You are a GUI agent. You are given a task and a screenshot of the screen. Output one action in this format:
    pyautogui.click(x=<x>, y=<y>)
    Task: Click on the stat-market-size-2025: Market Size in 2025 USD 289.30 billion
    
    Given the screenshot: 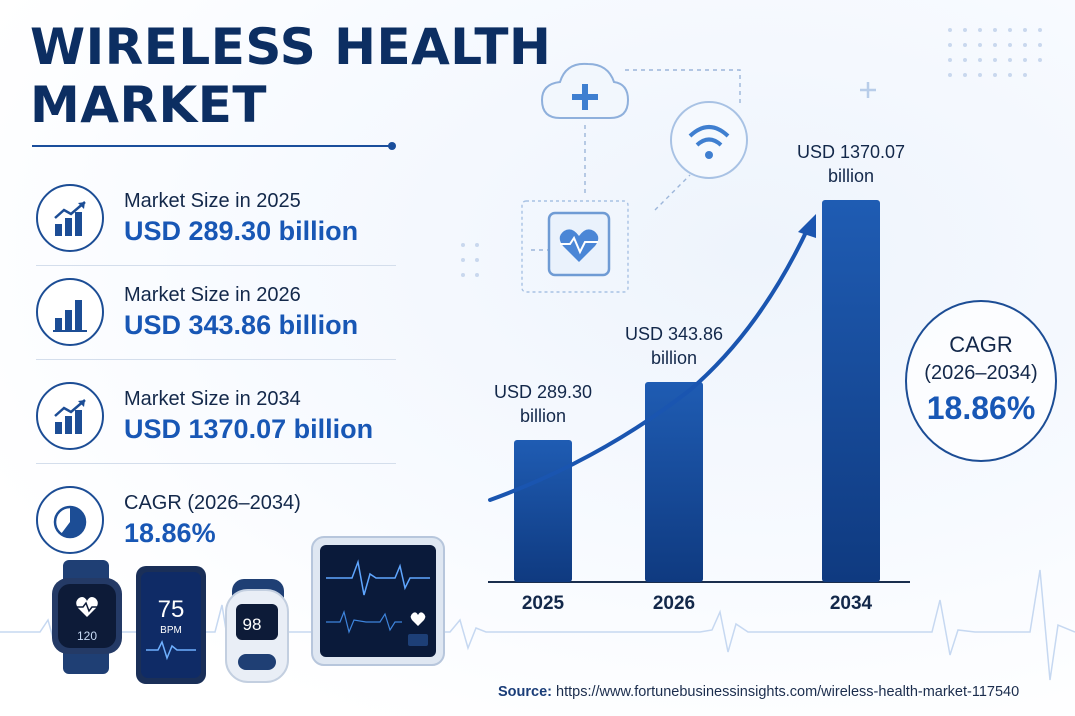 What is the action you would take?
    pyautogui.click(x=214, y=219)
    